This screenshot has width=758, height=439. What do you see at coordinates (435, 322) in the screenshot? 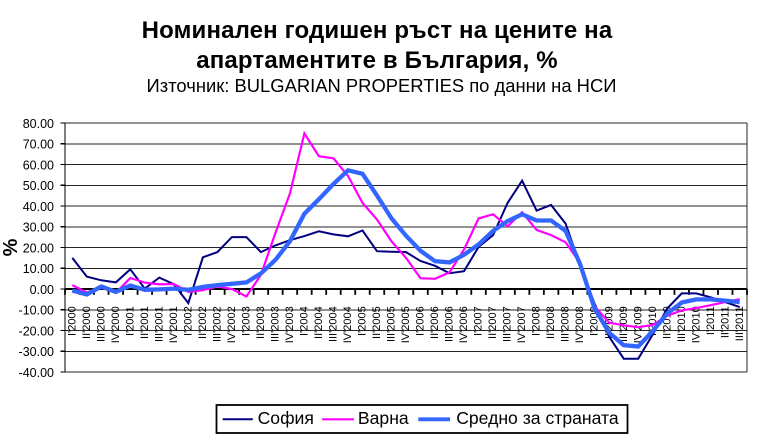
I see `svg-text: II'2006` at bounding box center [435, 322].